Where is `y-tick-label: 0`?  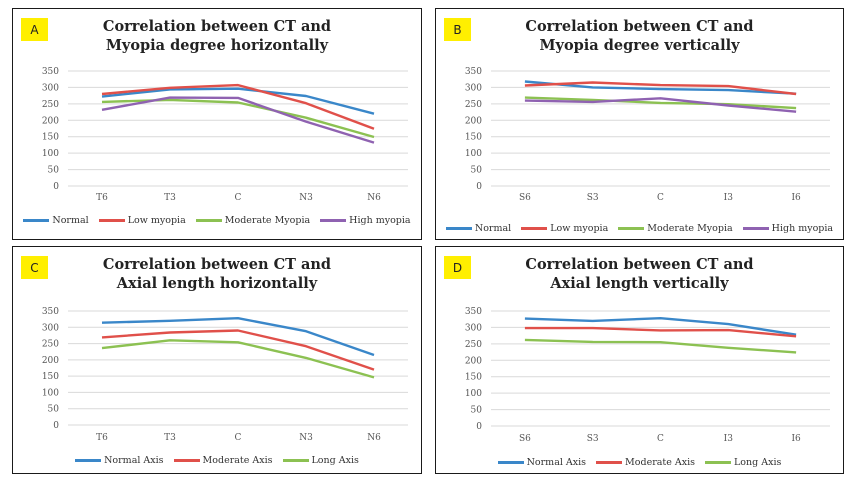
y-tick-label: 0 is located at coordinates (56, 426).